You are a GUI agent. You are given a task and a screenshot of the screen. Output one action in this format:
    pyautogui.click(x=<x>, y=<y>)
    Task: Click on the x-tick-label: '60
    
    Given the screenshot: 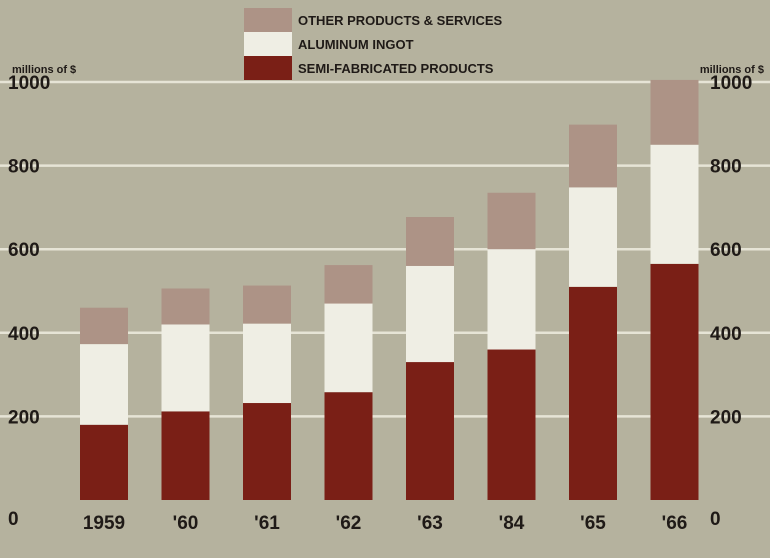 What is the action you would take?
    pyautogui.click(x=186, y=523)
    